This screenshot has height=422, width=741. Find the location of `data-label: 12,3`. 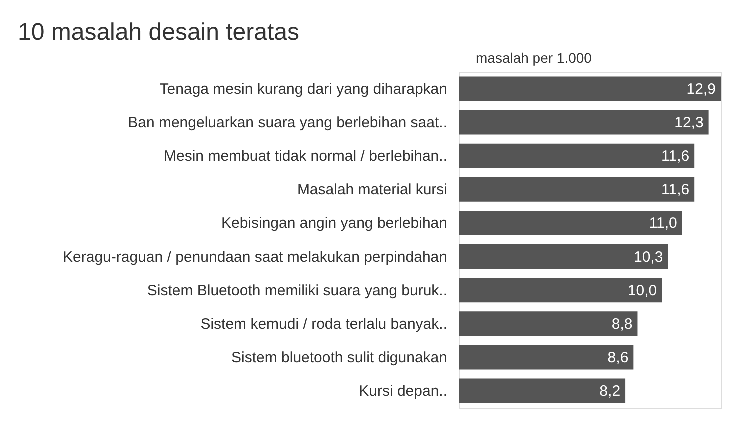

data-label: 12,3 is located at coordinates (689, 123).